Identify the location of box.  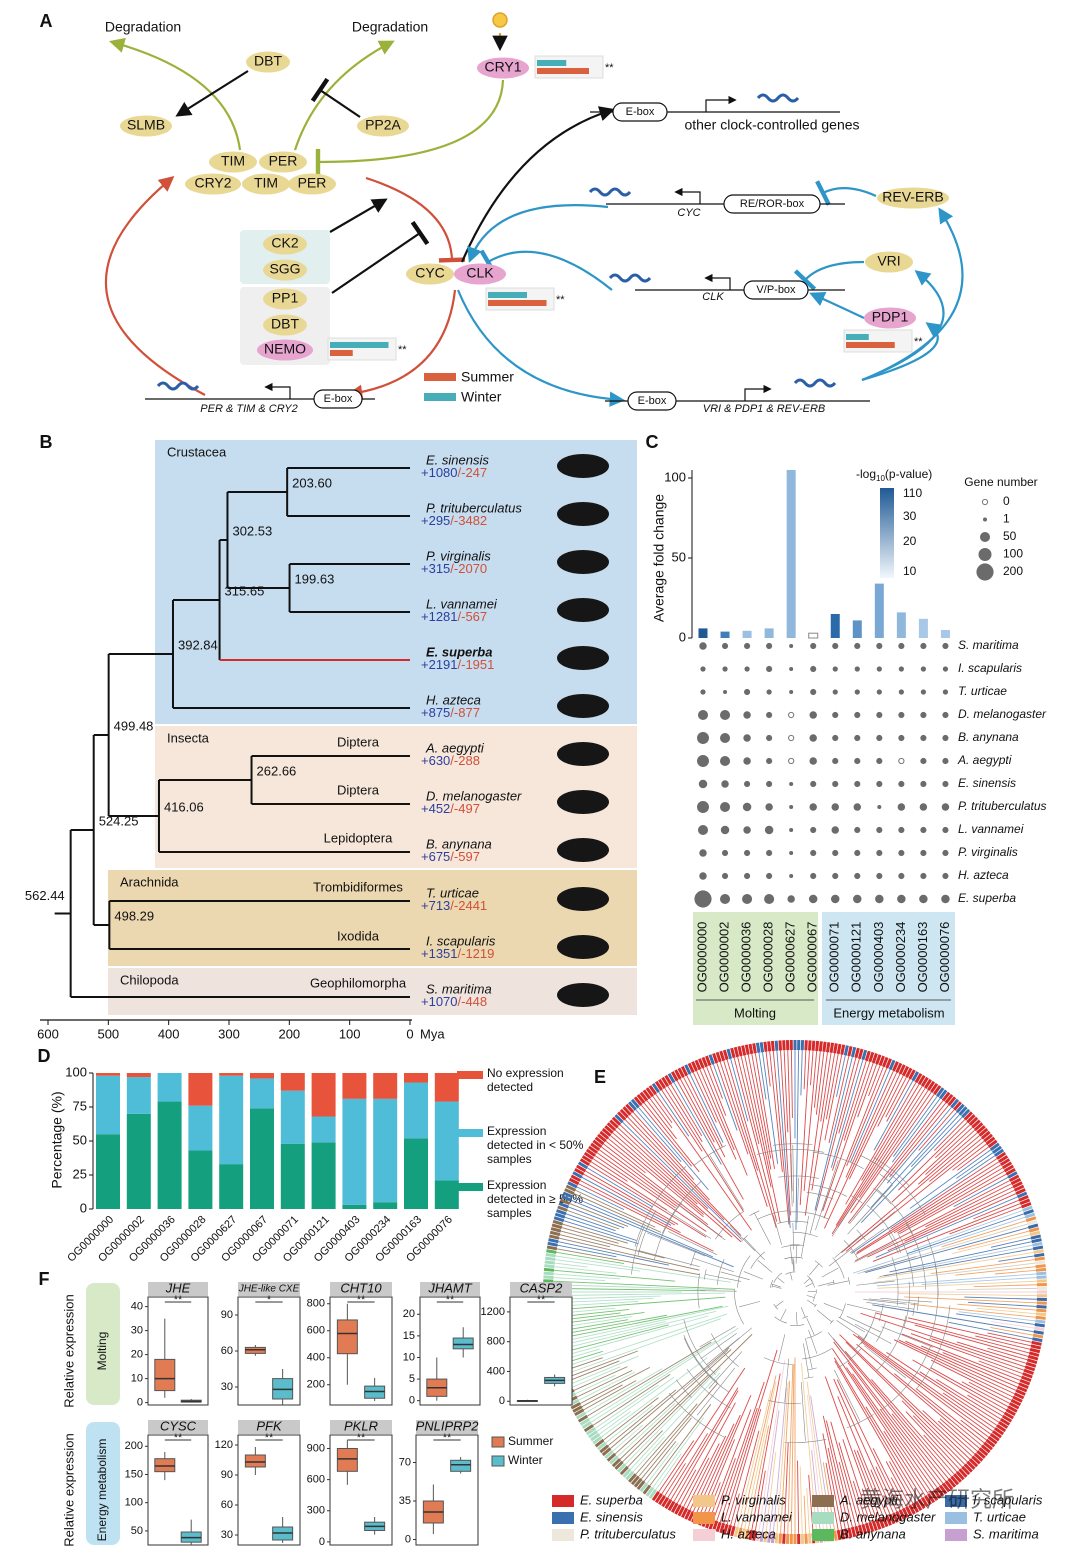
(463, 1343).